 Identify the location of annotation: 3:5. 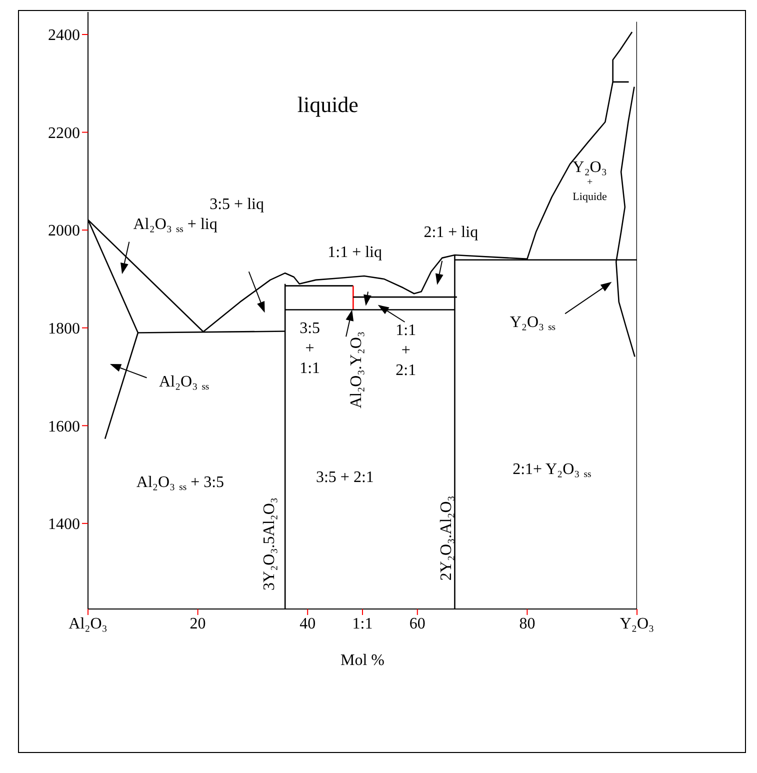
(310, 327).